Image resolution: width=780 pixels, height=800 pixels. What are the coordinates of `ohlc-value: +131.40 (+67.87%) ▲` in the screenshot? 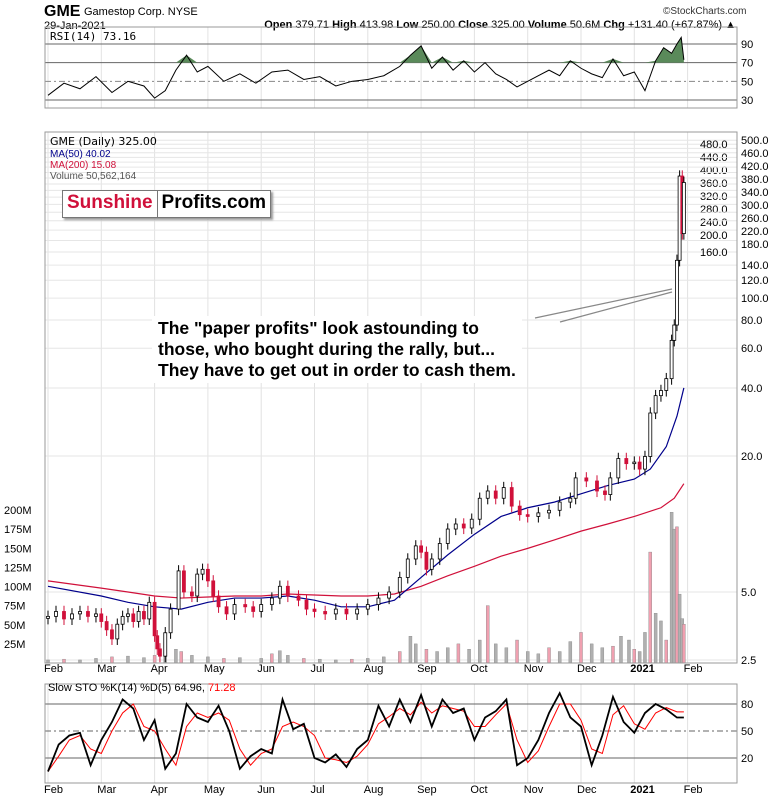 It's located at (681, 25).